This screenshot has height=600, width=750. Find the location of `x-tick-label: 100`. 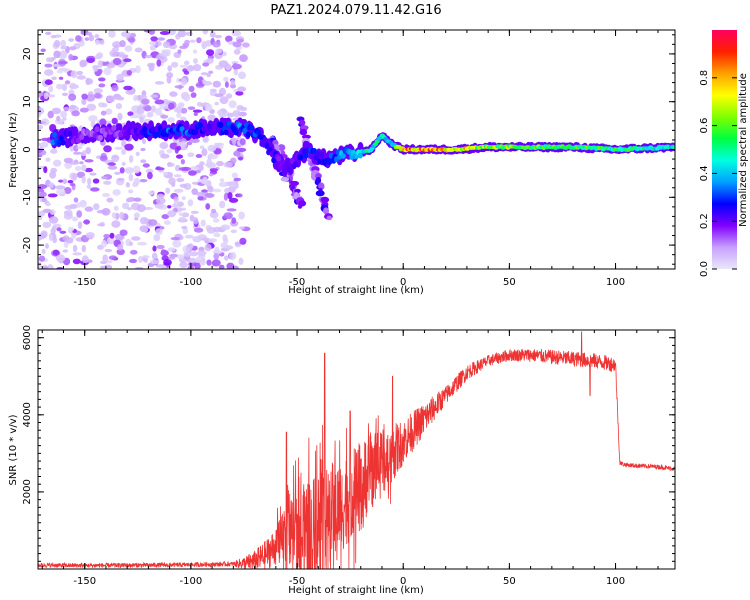

x-tick-label: 100 is located at coordinates (615, 282).